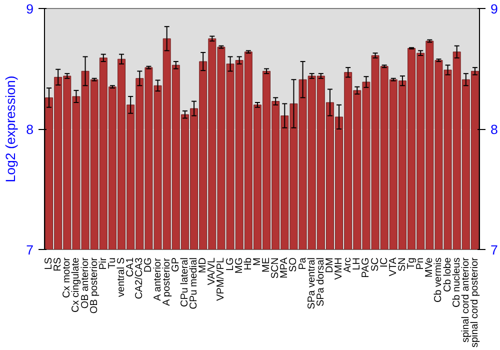 This screenshot has width=500, height=350. I want to click on x-tick-label: VTA, so click(393, 266).